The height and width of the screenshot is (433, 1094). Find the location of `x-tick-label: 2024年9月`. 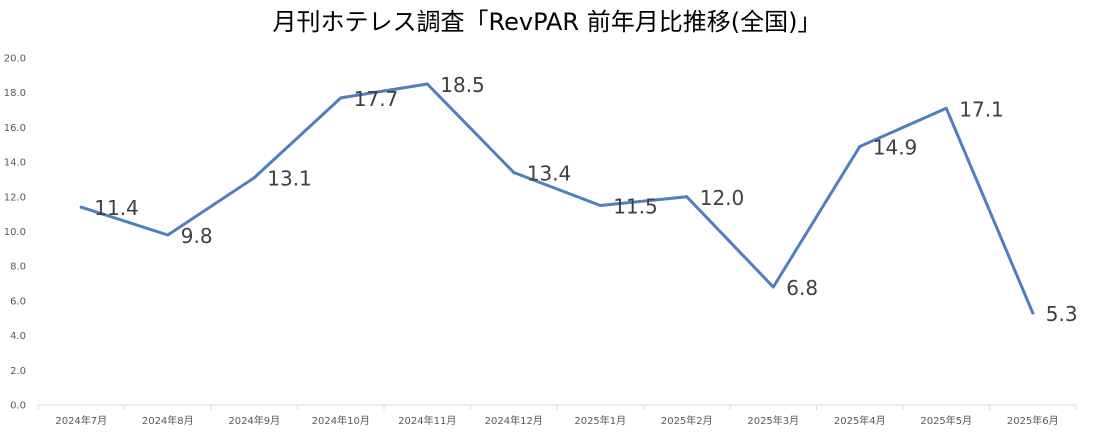

x-tick-label: 2024年9月 is located at coordinates (254, 420).